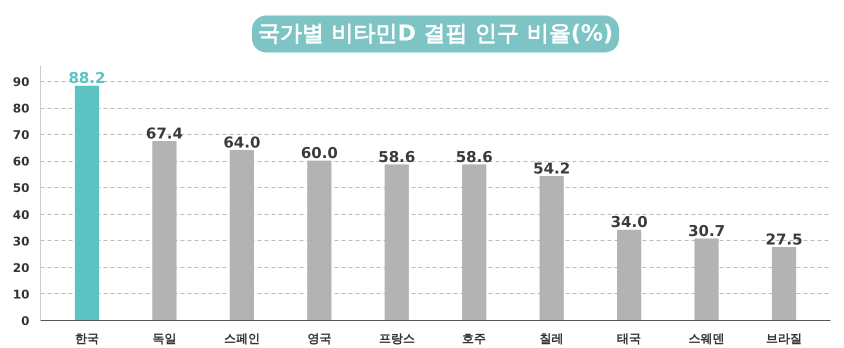  I want to click on data-label: 34.0, so click(629, 222).